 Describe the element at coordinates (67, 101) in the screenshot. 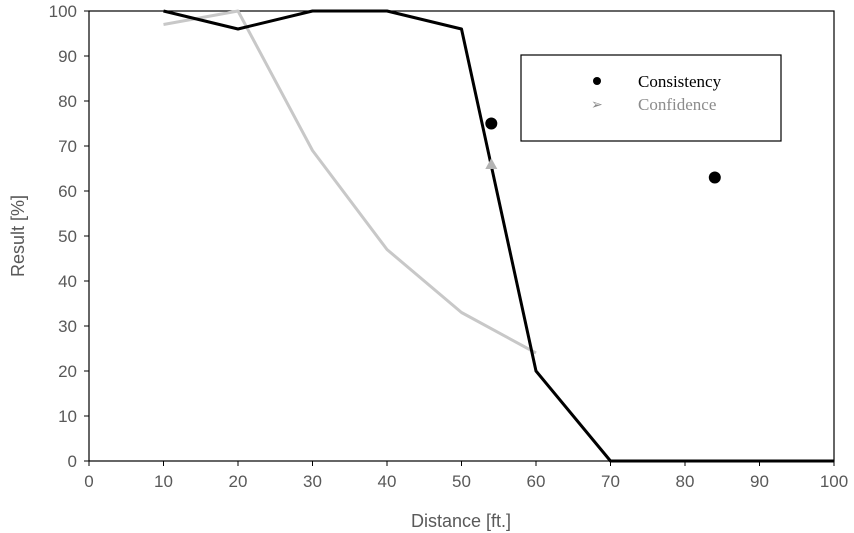

I see `y-tick-label: 80` at that location.